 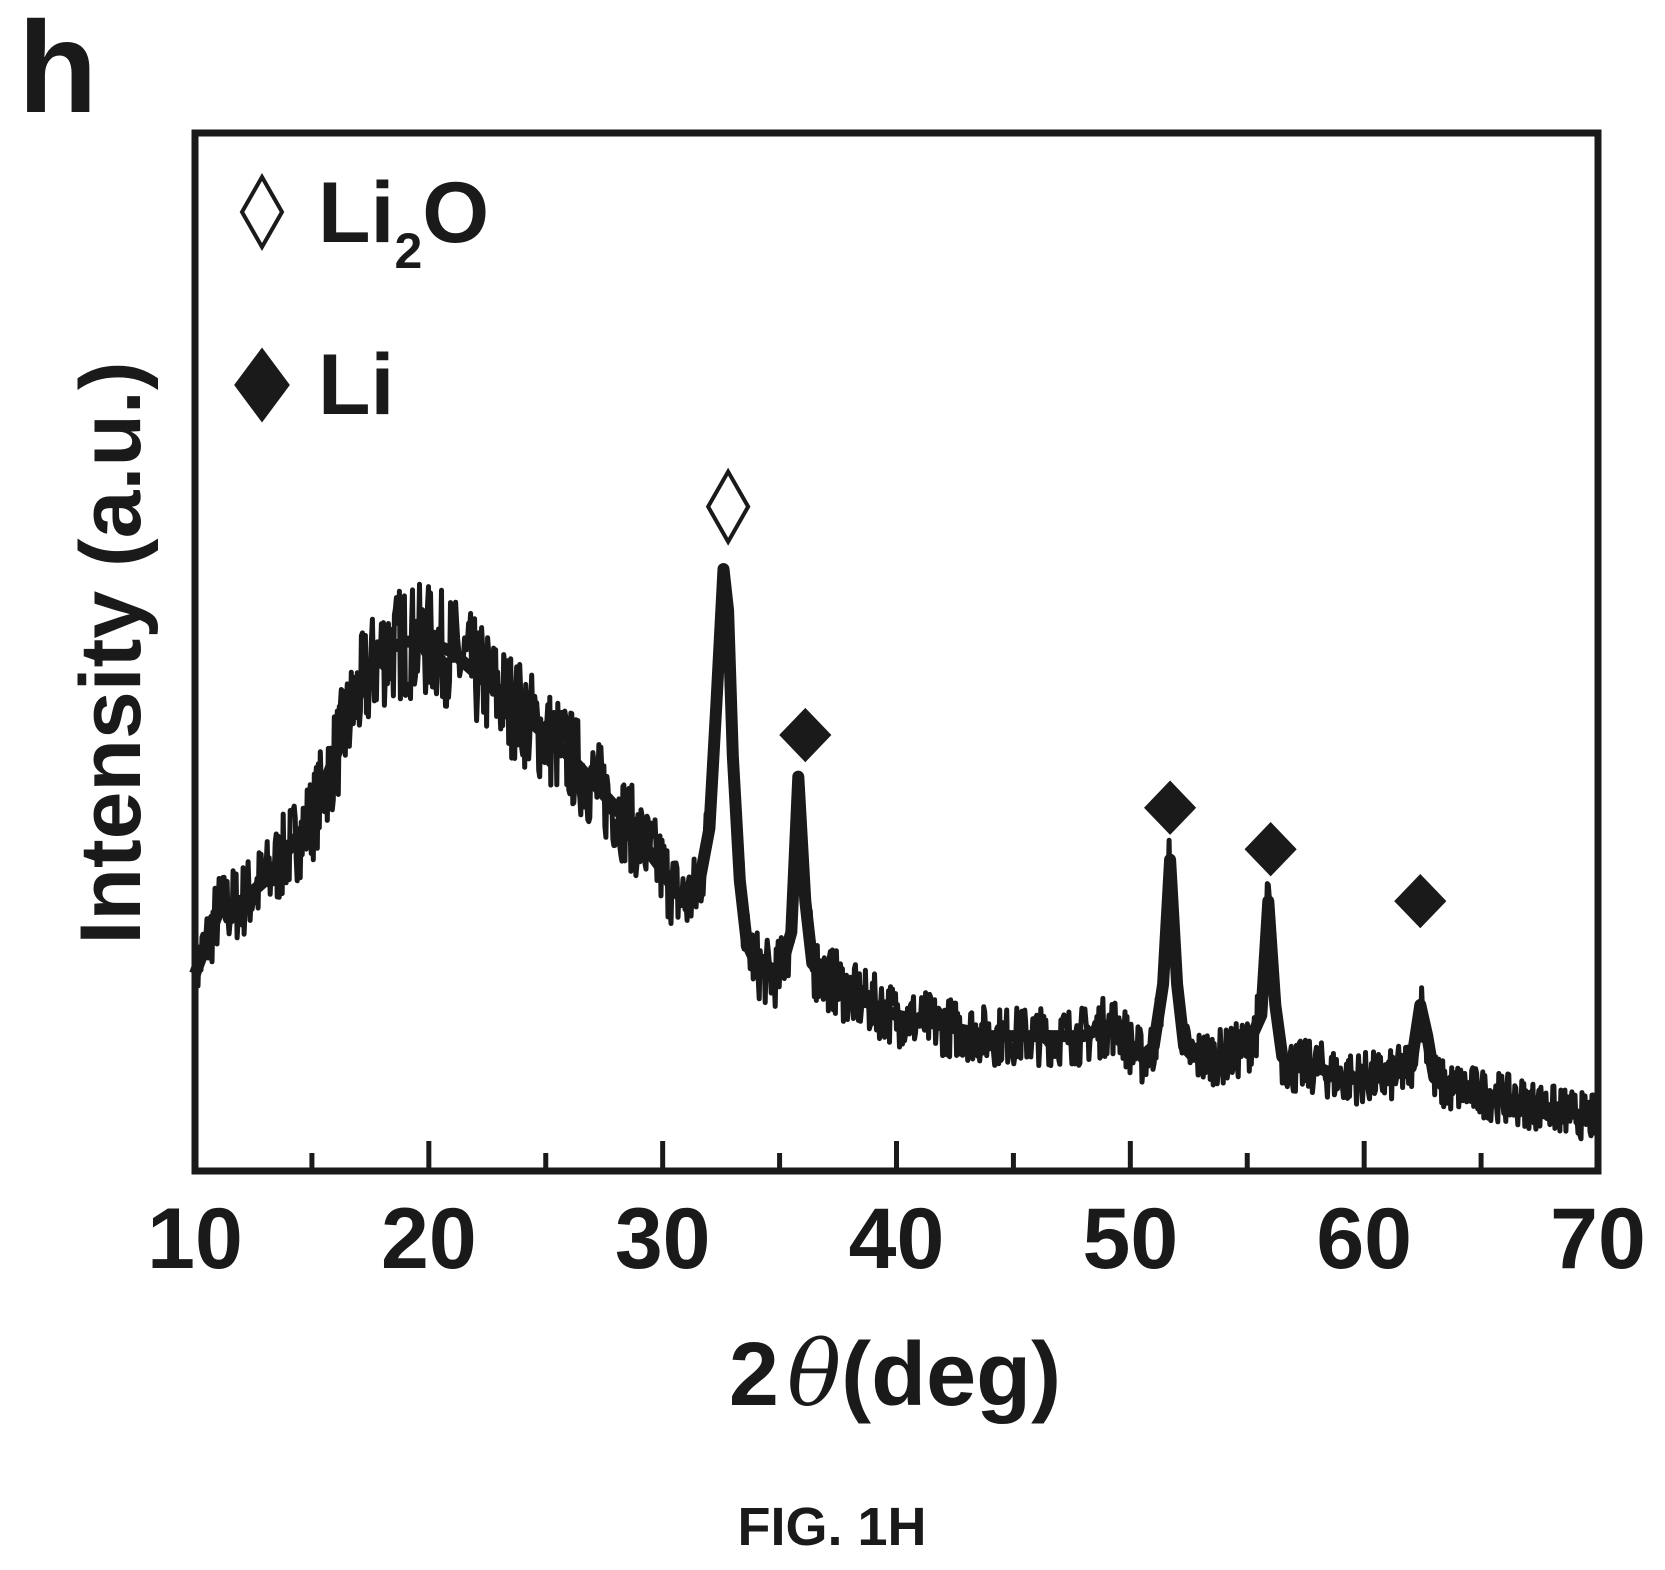 What do you see at coordinates (814, 1374) in the screenshot?
I see `x-axis-label-symbol: θ` at bounding box center [814, 1374].